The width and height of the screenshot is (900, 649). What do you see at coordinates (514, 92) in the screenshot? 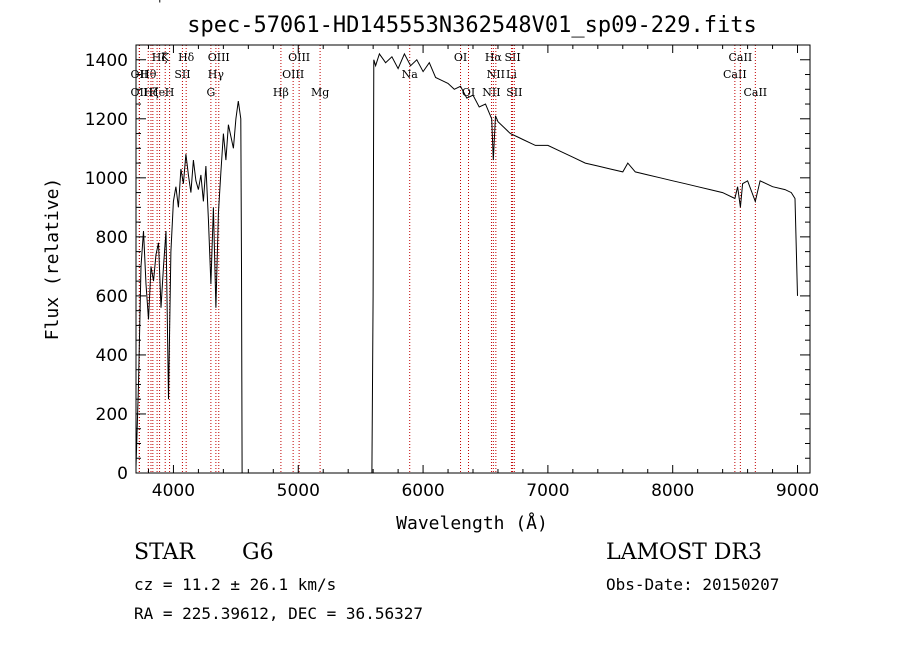
I see `line-label-23: SII` at bounding box center [514, 92].